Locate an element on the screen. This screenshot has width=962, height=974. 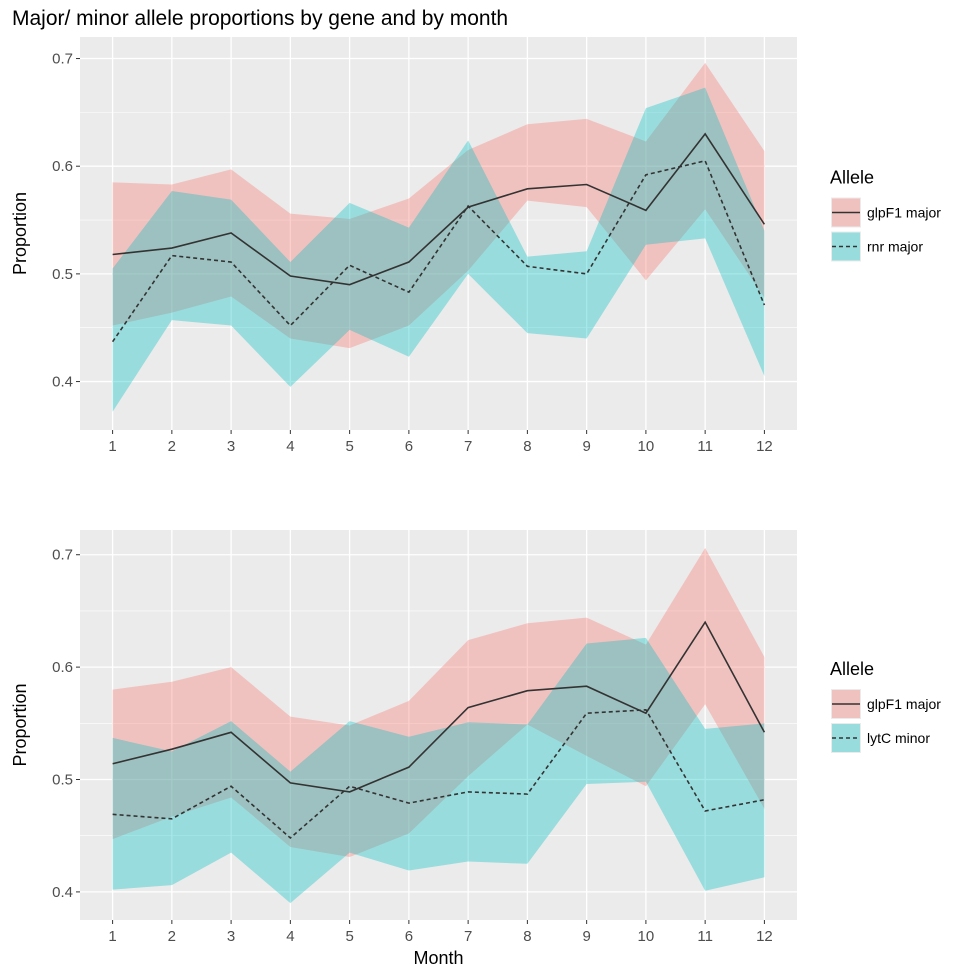
x-axis-label: Month is located at coordinates (438, 958).